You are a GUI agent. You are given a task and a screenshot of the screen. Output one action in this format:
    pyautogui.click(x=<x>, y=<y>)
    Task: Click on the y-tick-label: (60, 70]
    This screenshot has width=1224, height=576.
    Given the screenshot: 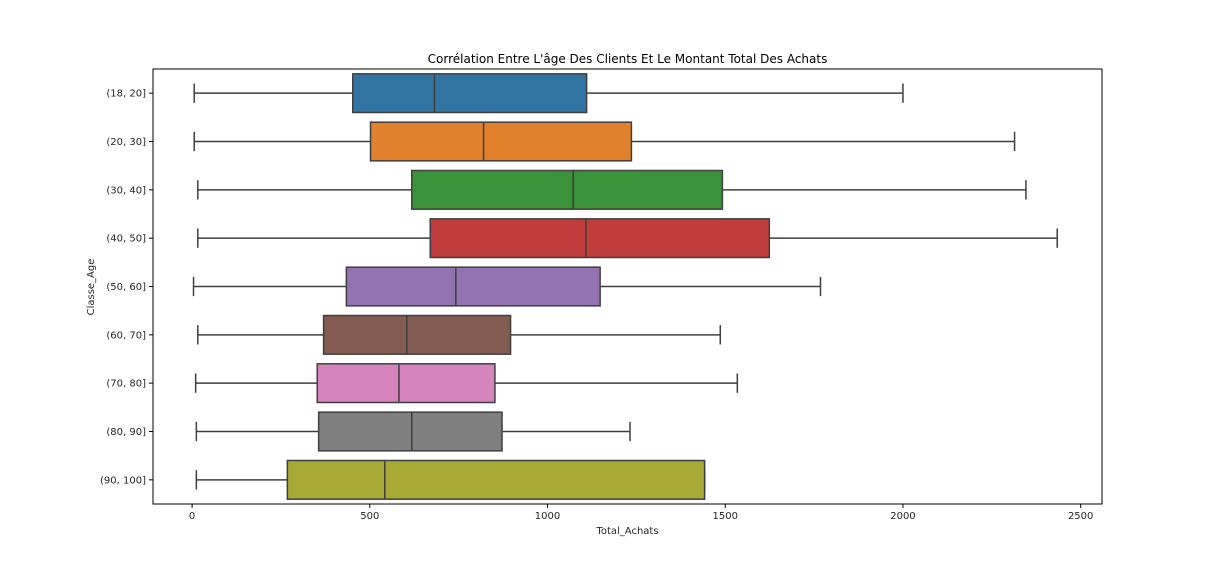 What is the action you would take?
    pyautogui.click(x=126, y=335)
    